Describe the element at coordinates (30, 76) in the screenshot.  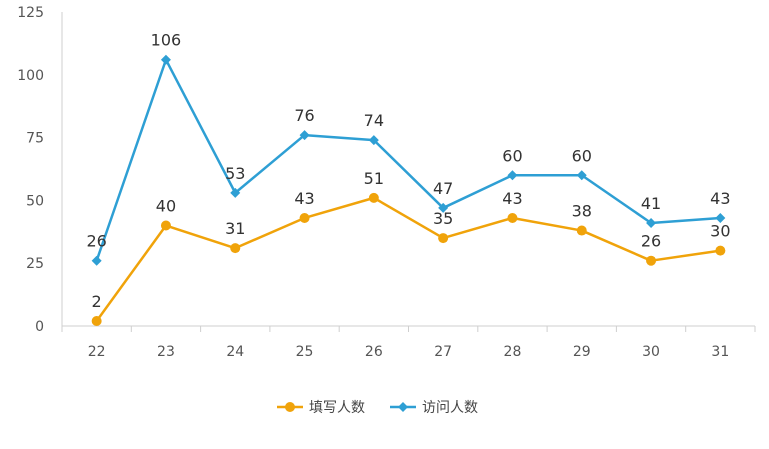
I see `y-tick-label: 100` at that location.